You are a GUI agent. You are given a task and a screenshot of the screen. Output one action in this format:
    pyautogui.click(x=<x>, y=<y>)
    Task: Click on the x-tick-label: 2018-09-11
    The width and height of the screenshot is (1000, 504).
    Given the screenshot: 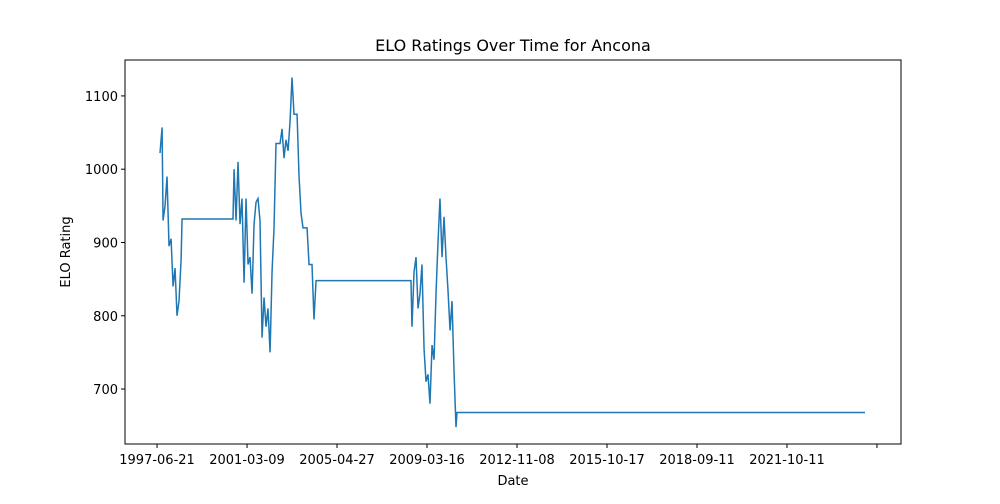 What is the action you would take?
    pyautogui.click(x=697, y=460)
    